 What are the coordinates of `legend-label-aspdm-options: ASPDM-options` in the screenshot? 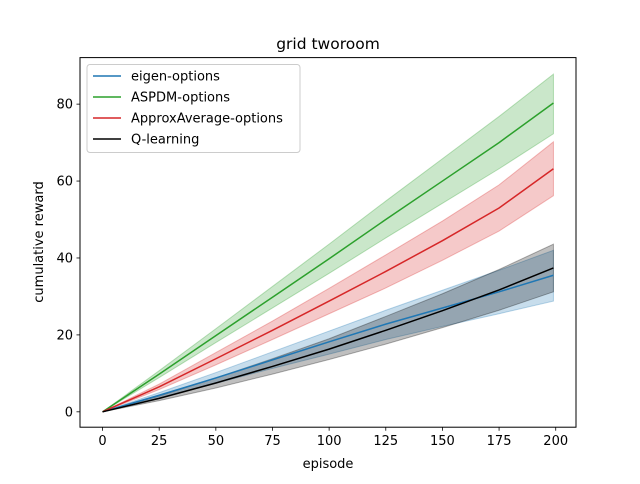 It's located at (180, 98).